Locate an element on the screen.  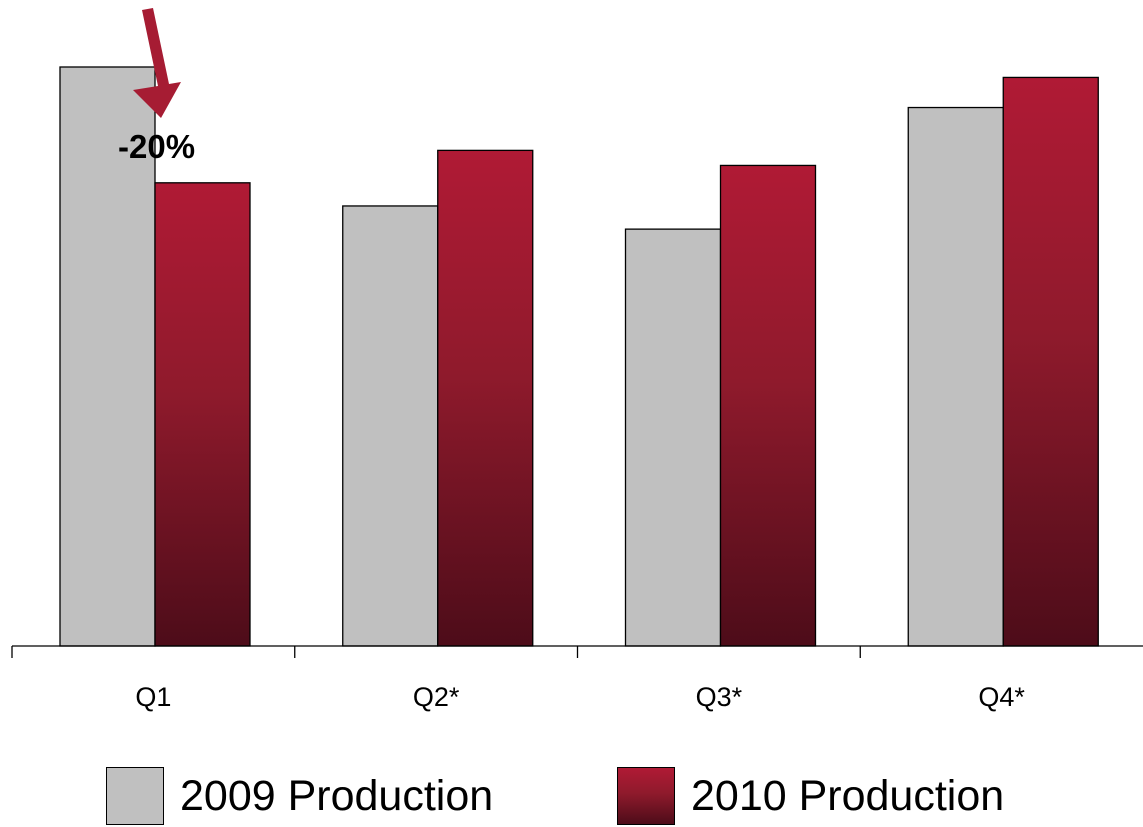
bar-2010-q1 is located at coordinates (202, 414).